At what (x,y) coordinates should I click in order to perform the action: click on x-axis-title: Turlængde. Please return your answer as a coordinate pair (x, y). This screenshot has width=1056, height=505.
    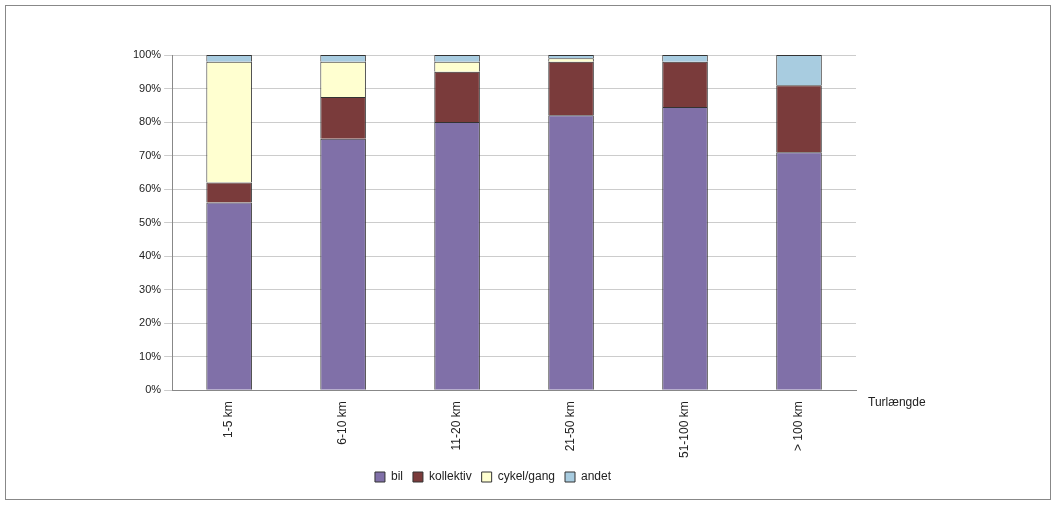
    Looking at the image, I should click on (897, 401).